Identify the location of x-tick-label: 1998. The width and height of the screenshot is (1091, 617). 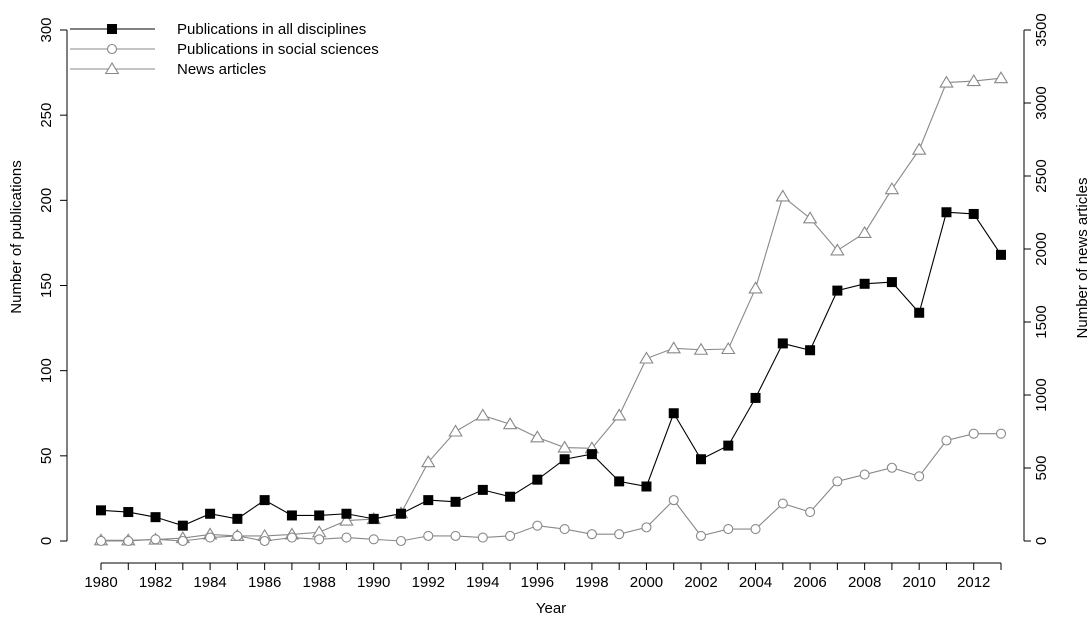
(591, 582).